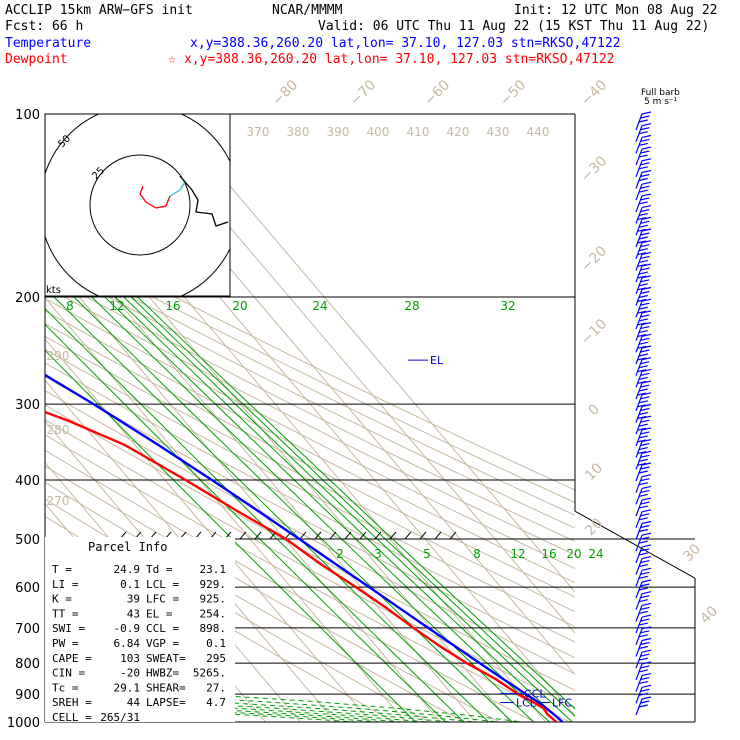 The width and height of the screenshot is (740, 740). Describe the element at coordinates (172, 306) in the screenshot. I see `mixing-ratio-label: 16` at that location.